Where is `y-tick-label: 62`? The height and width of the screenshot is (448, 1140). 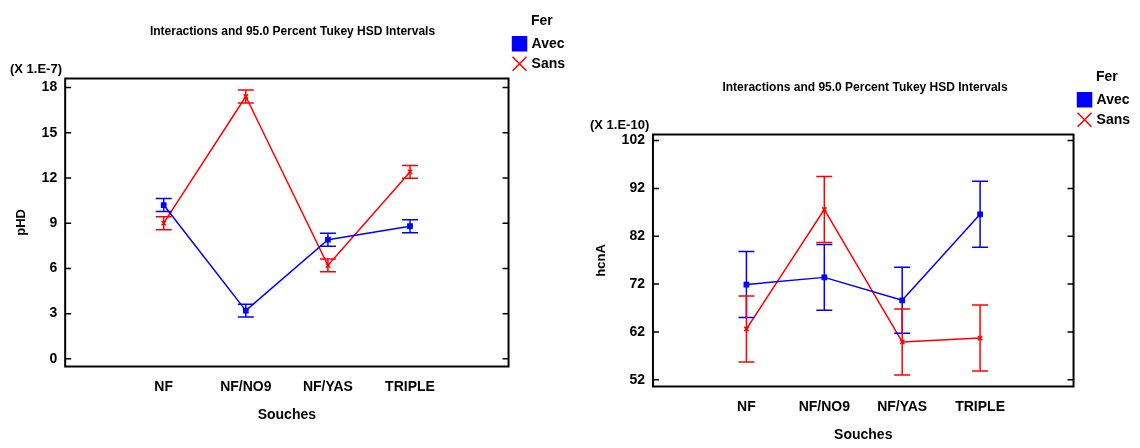 y-tick-label: 62 is located at coordinates (637, 330).